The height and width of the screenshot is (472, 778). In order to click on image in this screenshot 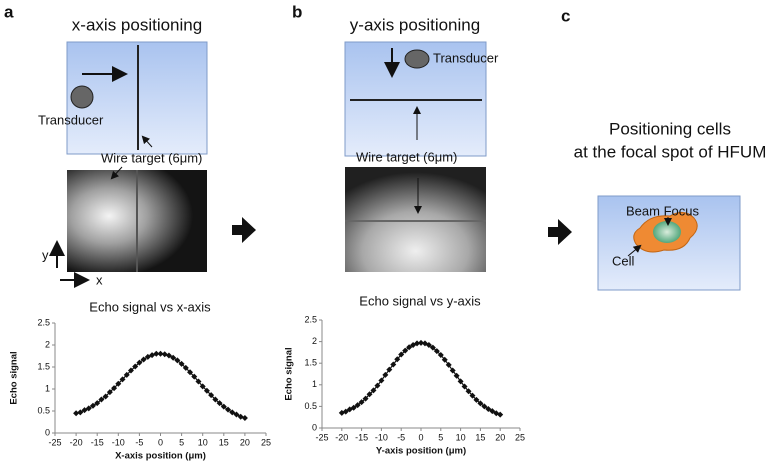, I will do `click(415, 219)`.